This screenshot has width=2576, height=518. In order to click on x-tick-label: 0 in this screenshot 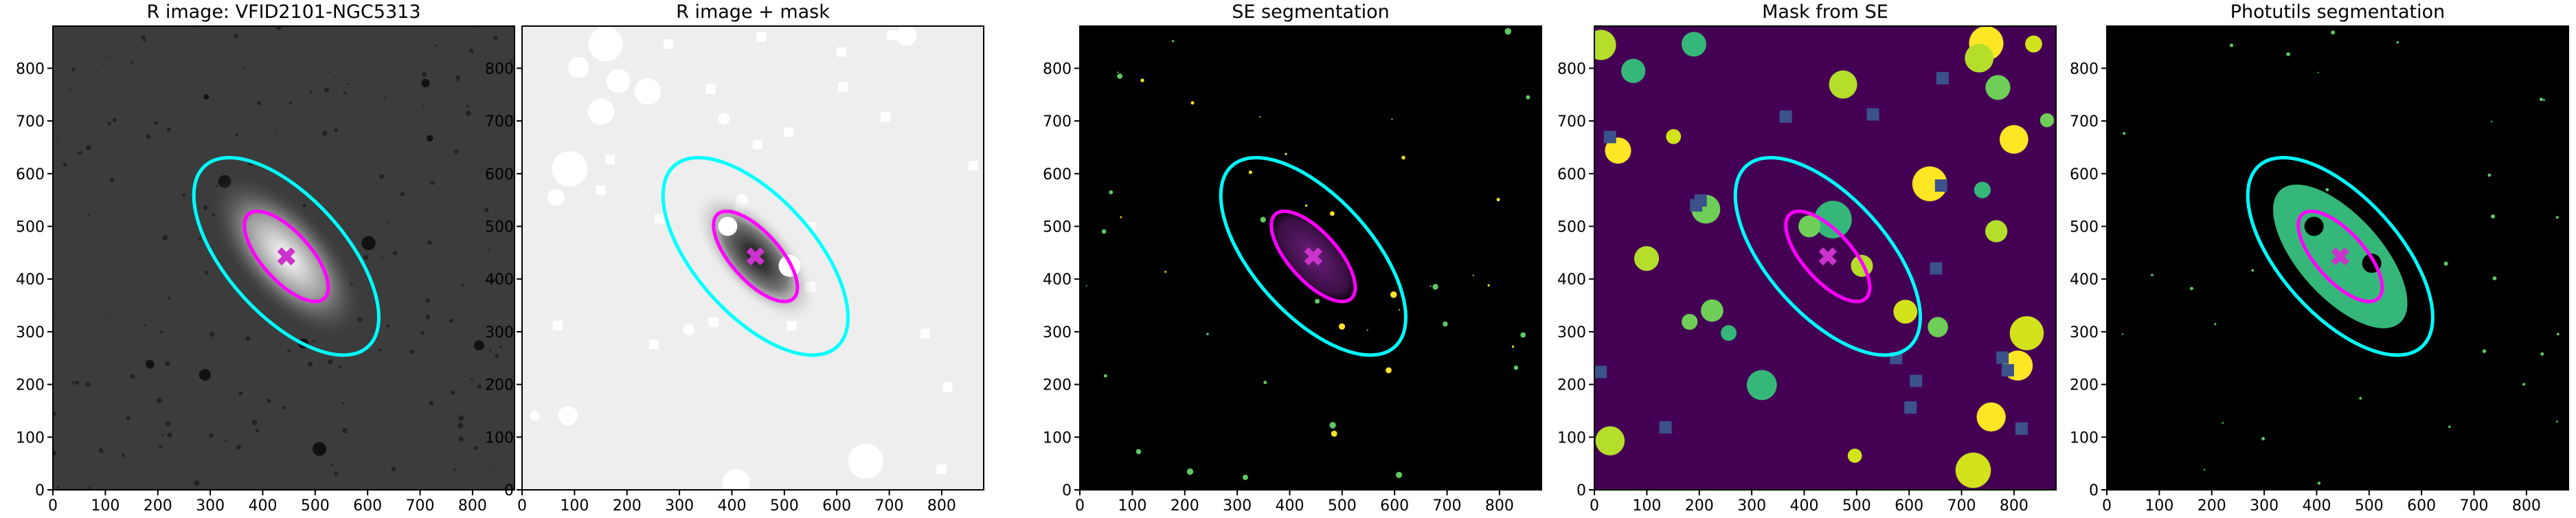, I will do `click(1594, 506)`.